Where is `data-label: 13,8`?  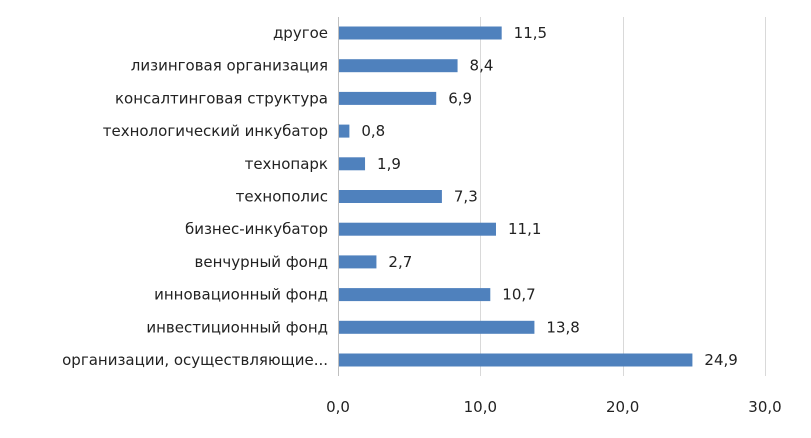 data-label: 13,8 is located at coordinates (562, 327).